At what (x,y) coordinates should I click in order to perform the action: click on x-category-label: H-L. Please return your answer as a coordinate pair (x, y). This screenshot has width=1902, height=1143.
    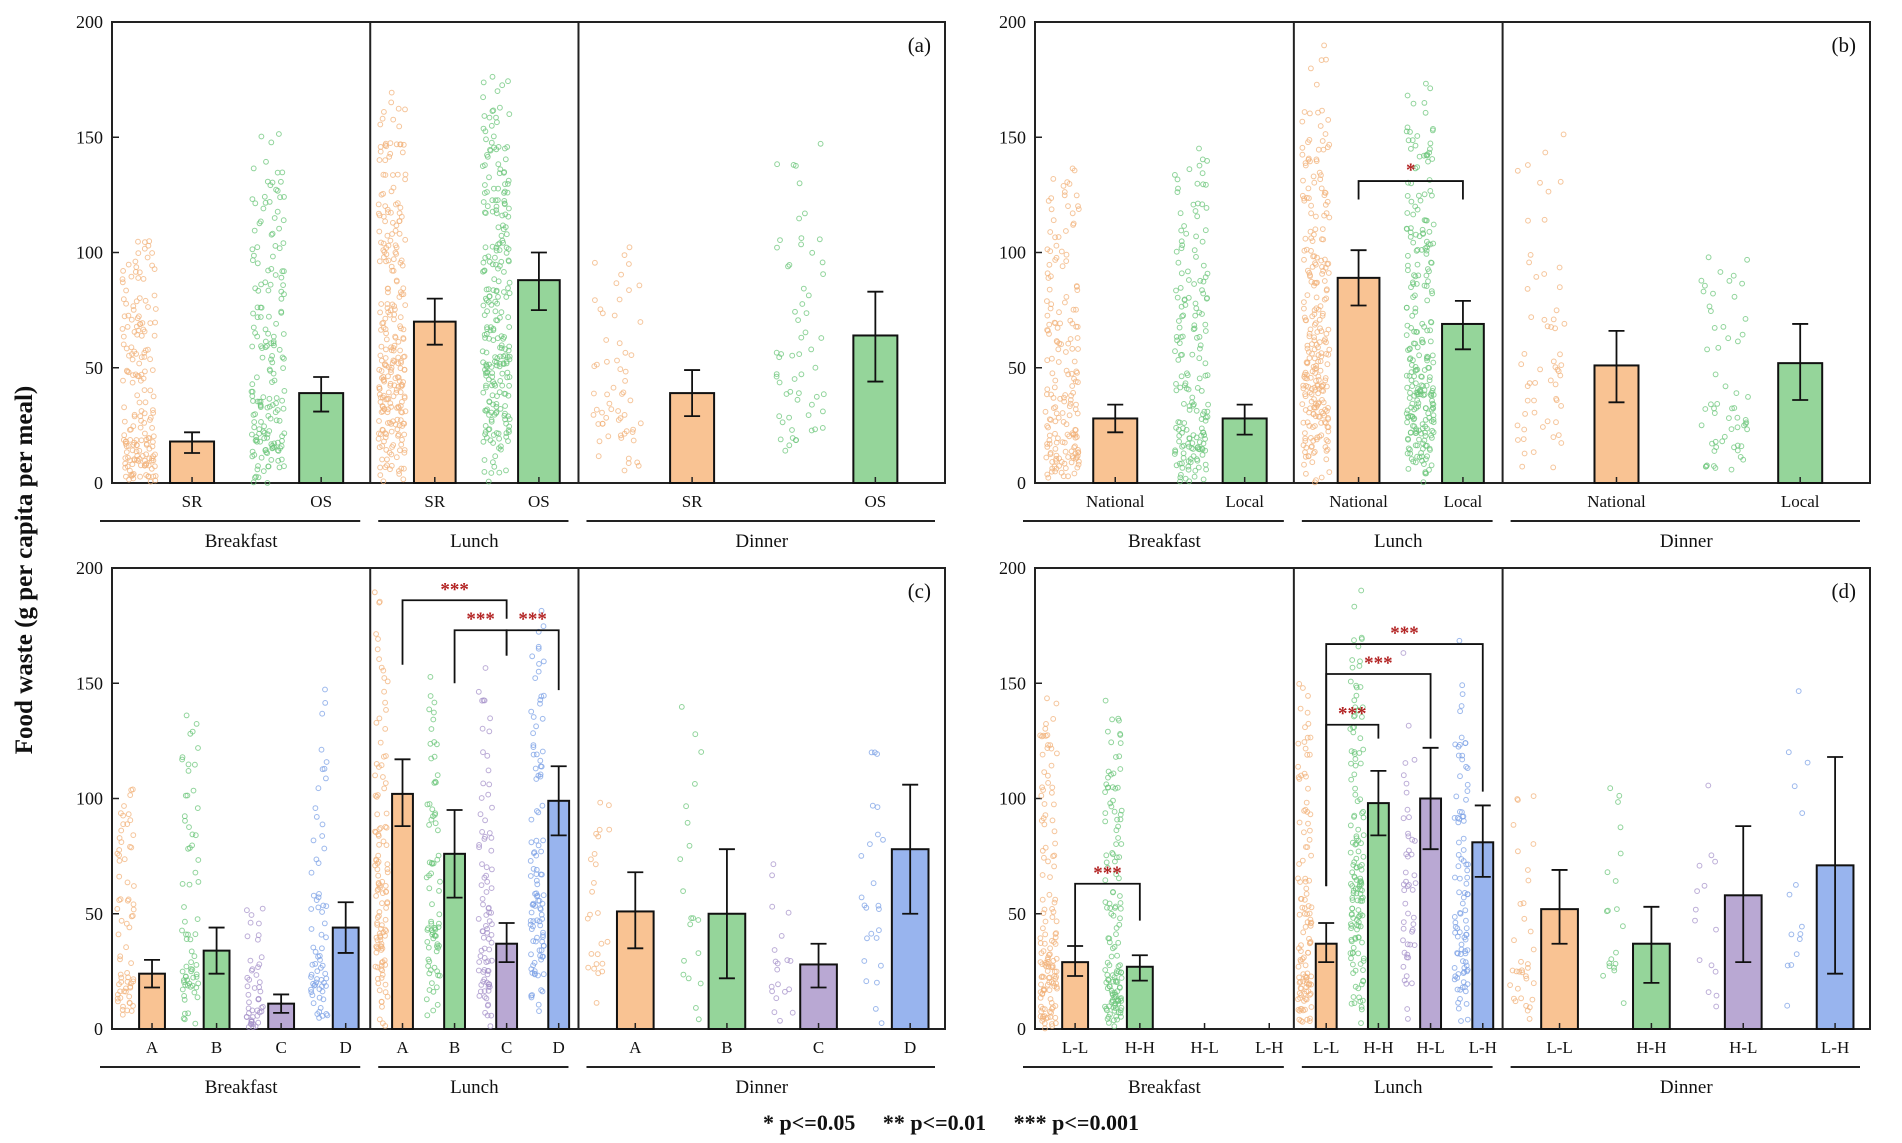
    Looking at the image, I should click on (1743, 1047).